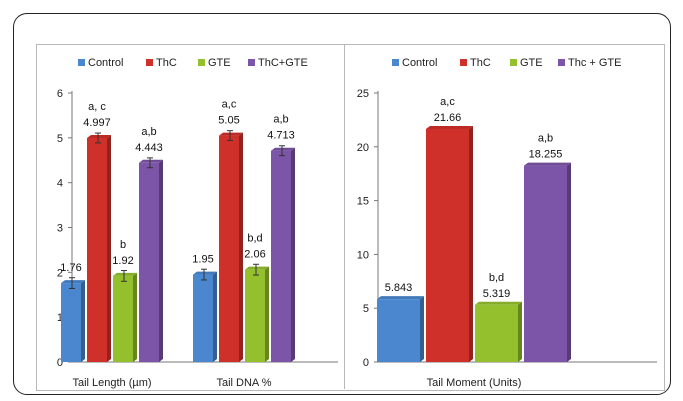 The width and height of the screenshot is (683, 401). I want to click on data-label-1-0-1: 21.66, so click(448, 118).